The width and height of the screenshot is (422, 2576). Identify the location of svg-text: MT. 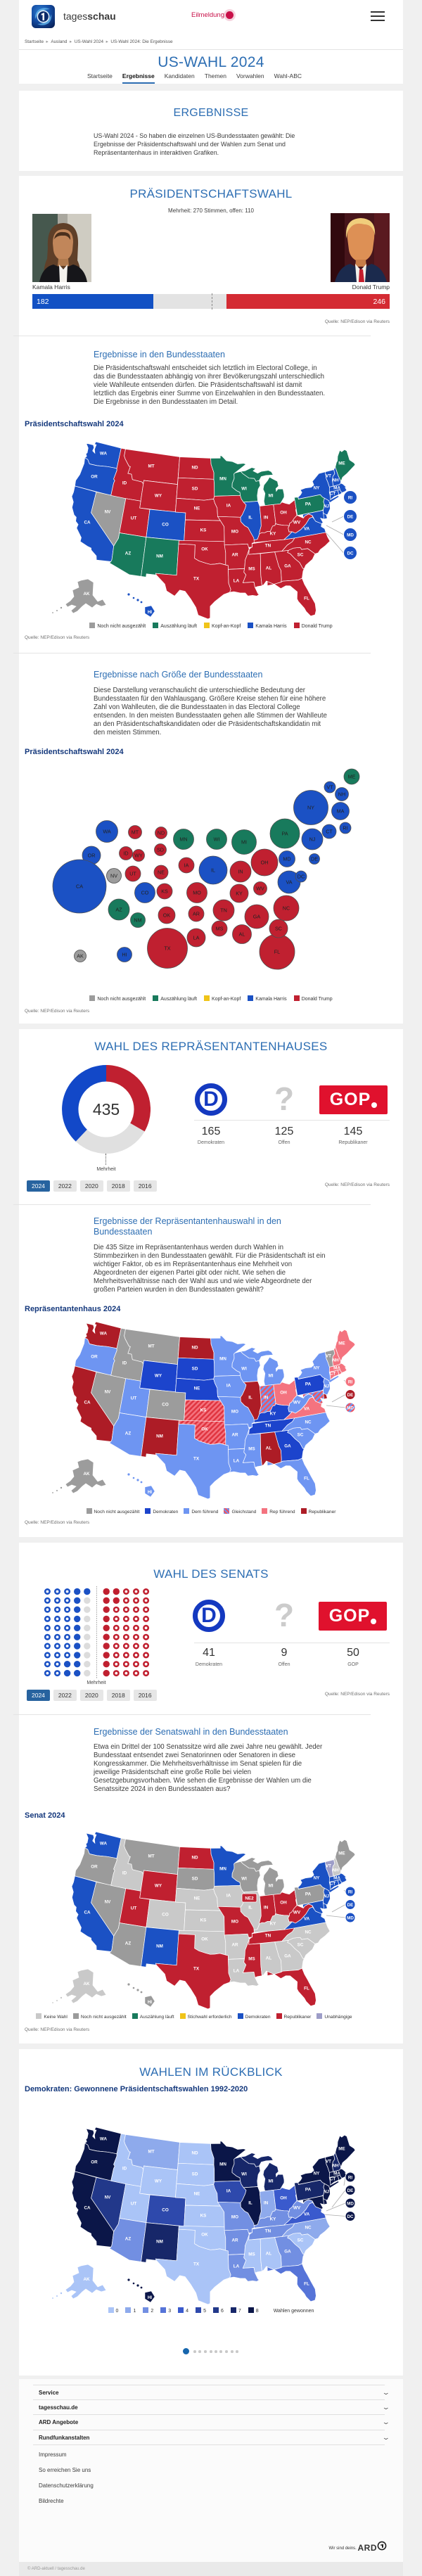
(151, 466).